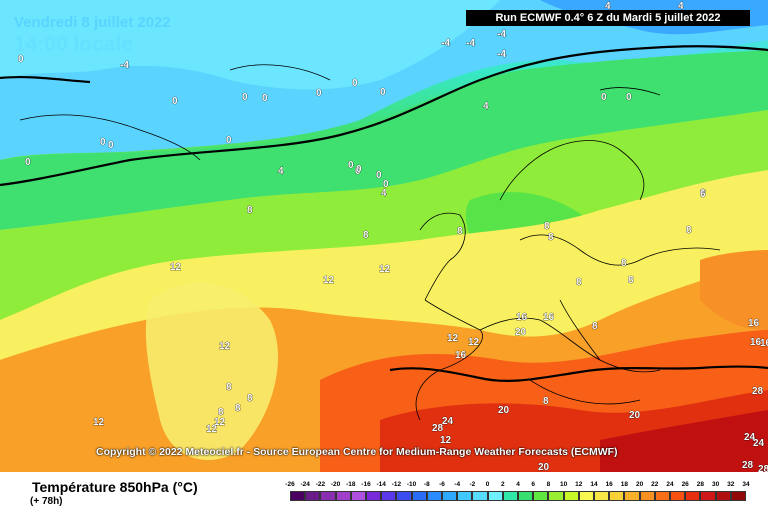 This screenshot has height=512, width=768. I want to click on legend-tick: 18, so click(624, 484).